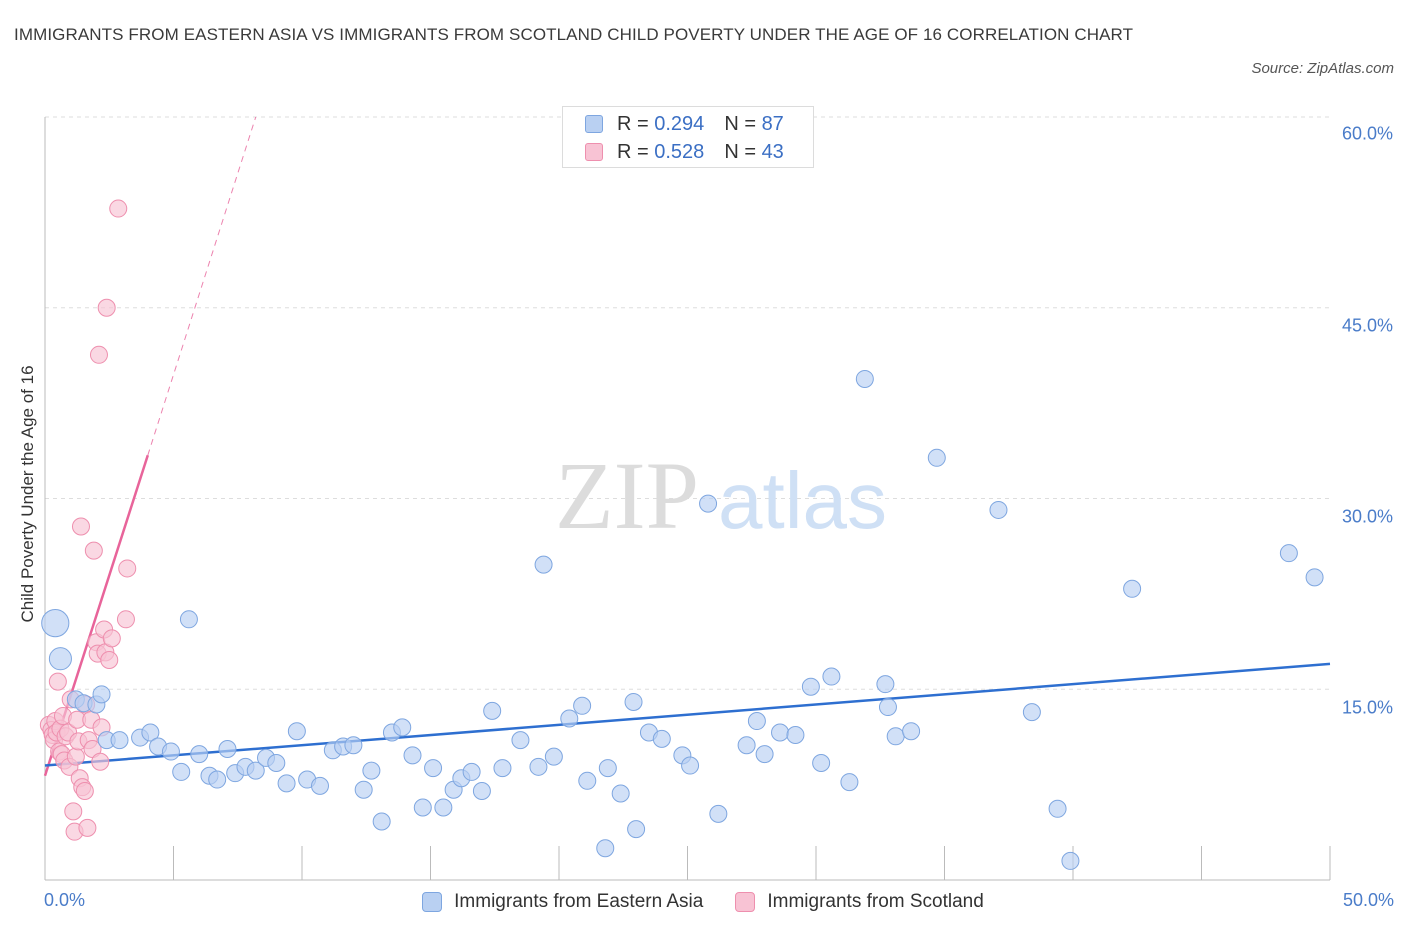 The height and width of the screenshot is (930, 1406). Describe the element at coordinates (1367, 325) in the screenshot. I see `y-tick-label-45: 45.0%` at that location.